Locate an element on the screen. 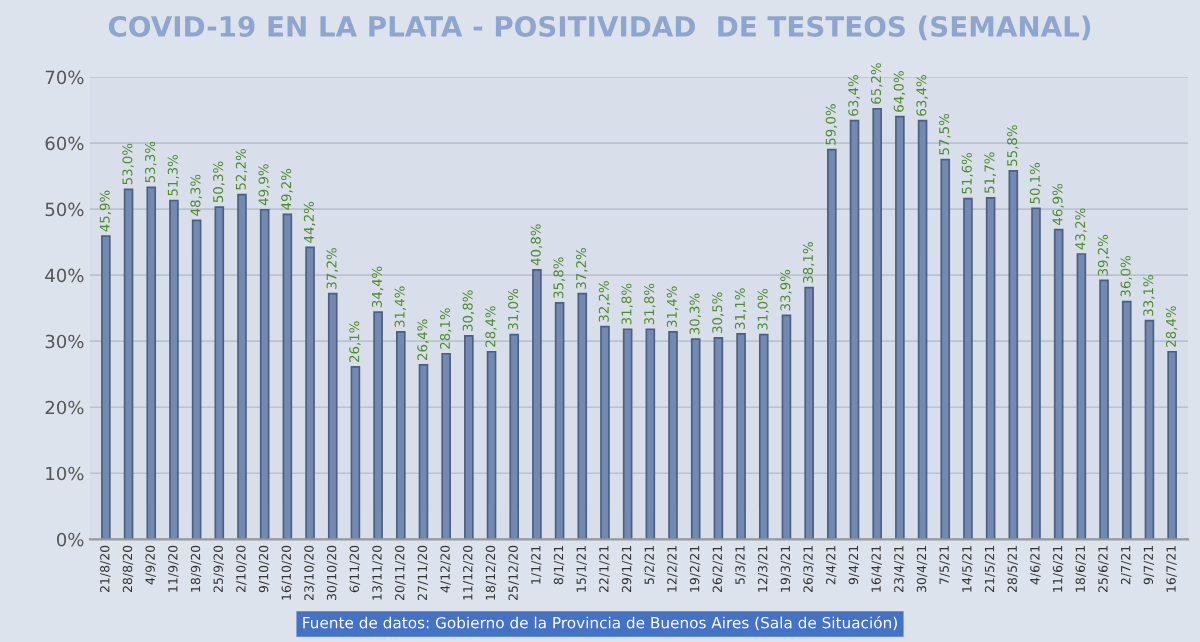 Image resolution: width=1200 pixels, height=642 pixels. y-tick-label: 30% is located at coordinates (64, 341).